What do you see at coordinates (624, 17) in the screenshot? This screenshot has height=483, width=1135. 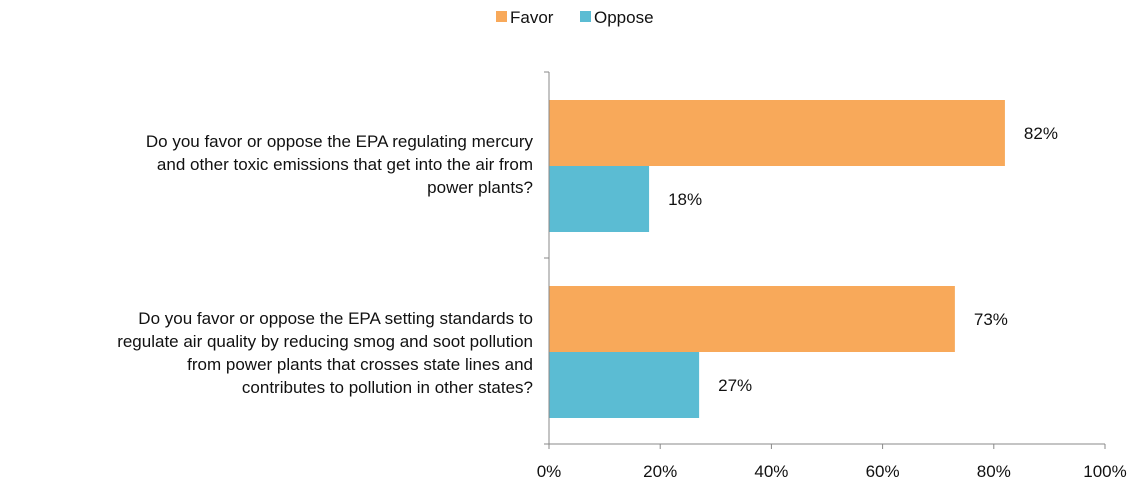 I see `legend-label-oppose: Oppose` at bounding box center [624, 17].